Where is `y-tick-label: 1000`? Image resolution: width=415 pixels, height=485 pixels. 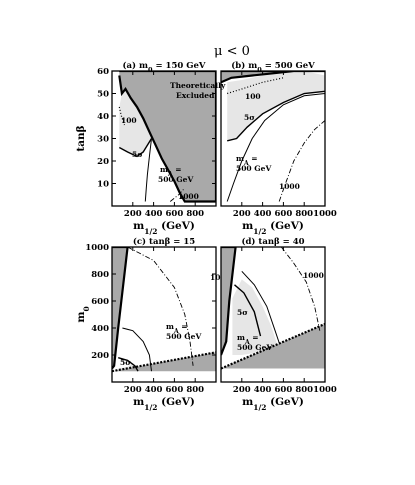 y-tick-label: 1000 is located at coordinates (97, 248).